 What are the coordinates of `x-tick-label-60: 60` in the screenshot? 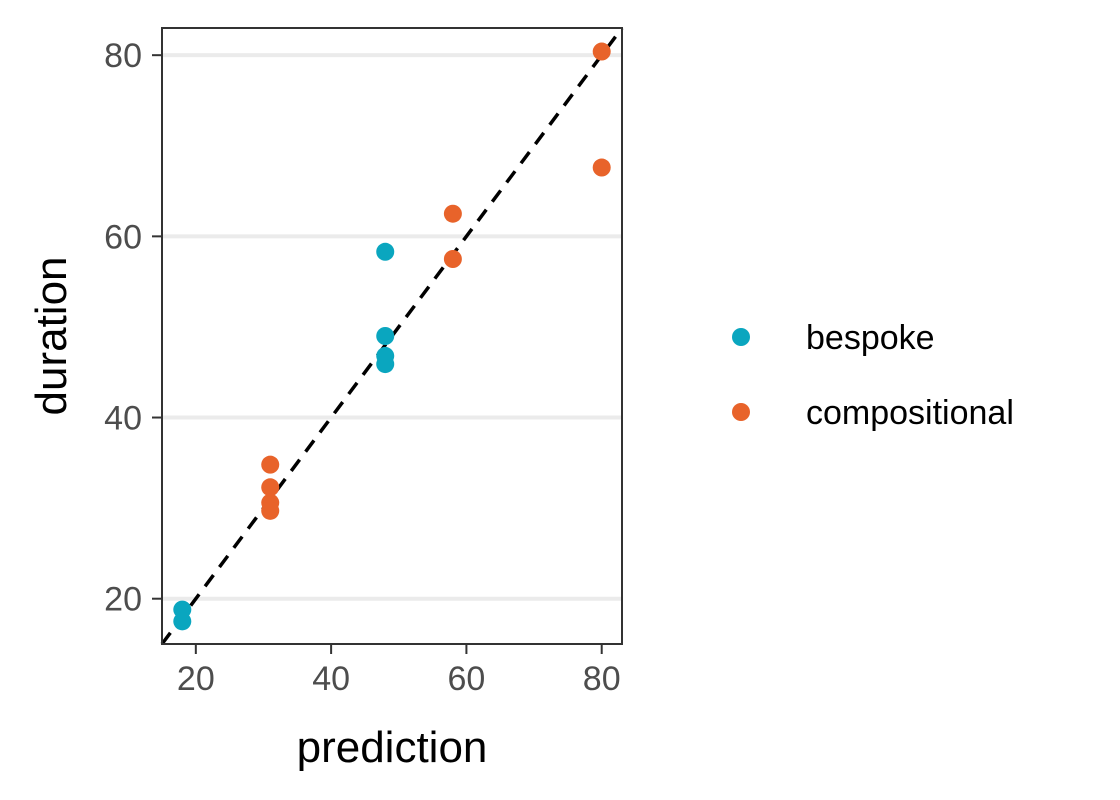 It's located at (466, 679).